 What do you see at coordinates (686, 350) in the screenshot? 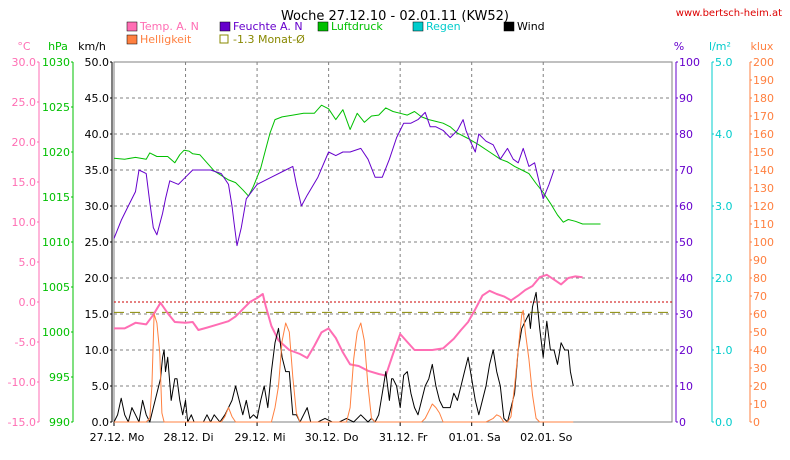
I see `axis-tick-label-humidity: 20` at bounding box center [686, 350].